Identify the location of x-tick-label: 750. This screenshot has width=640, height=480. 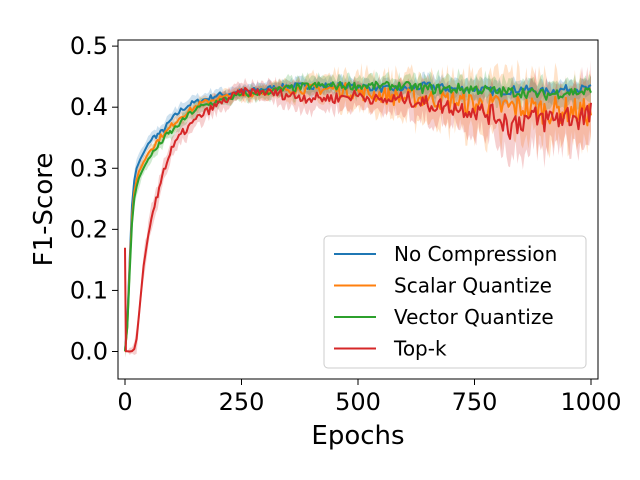
(475, 402).